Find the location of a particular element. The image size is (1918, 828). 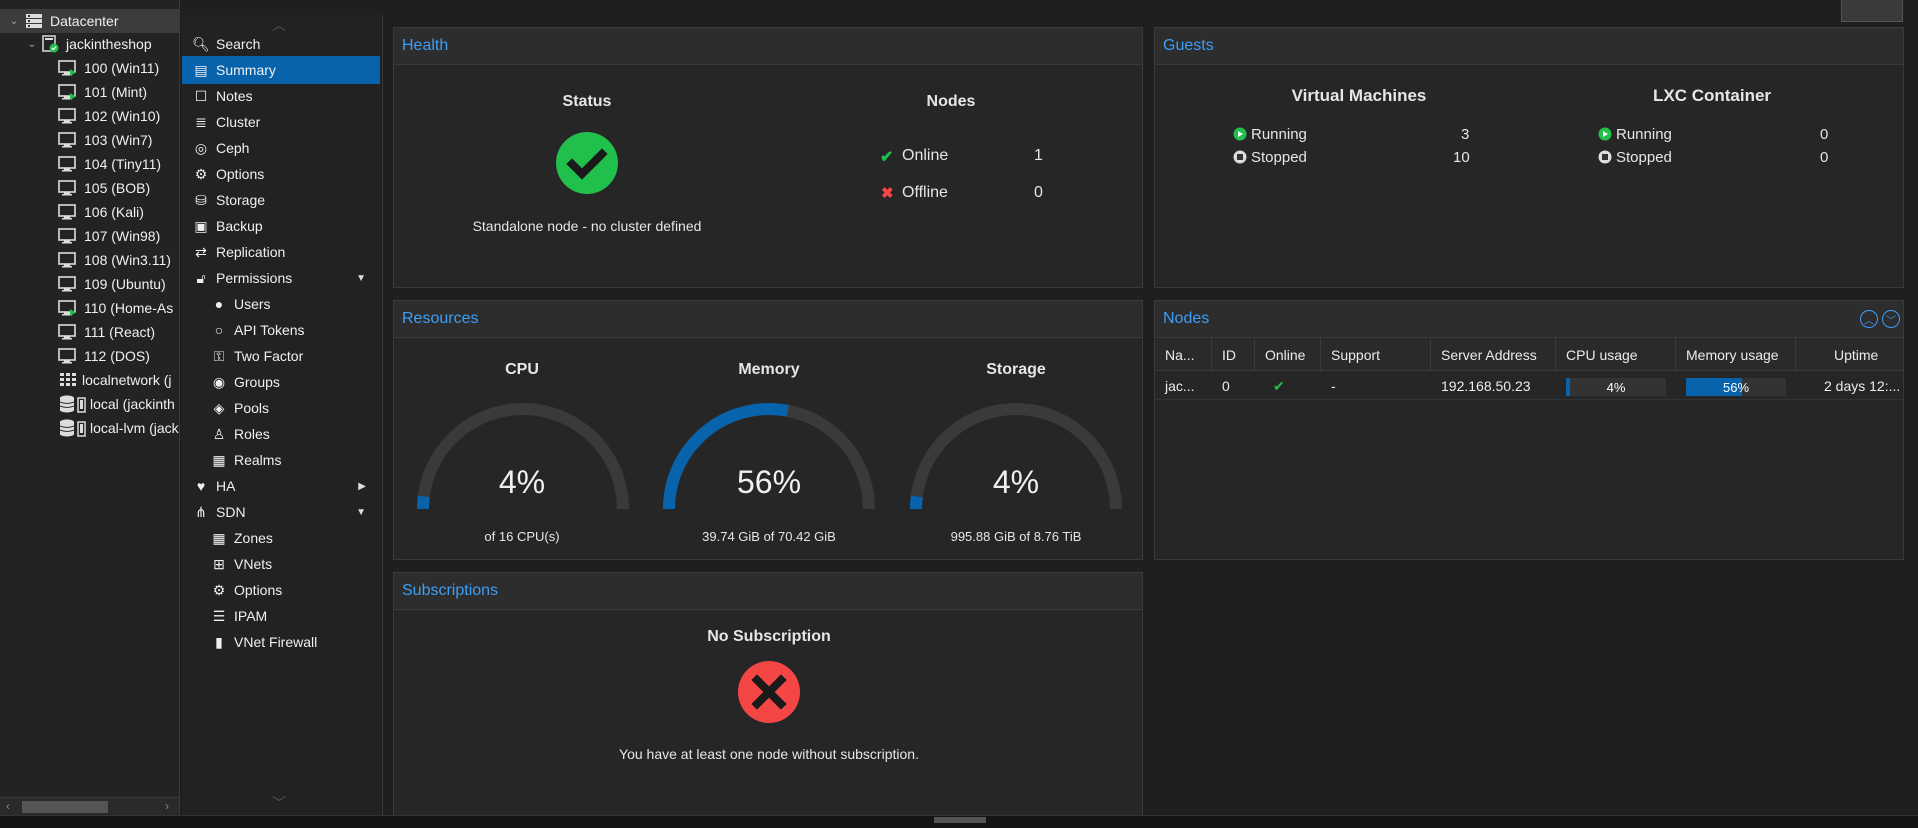

tree-item-vm: 108 (Win3.11) is located at coordinates (89, 260).